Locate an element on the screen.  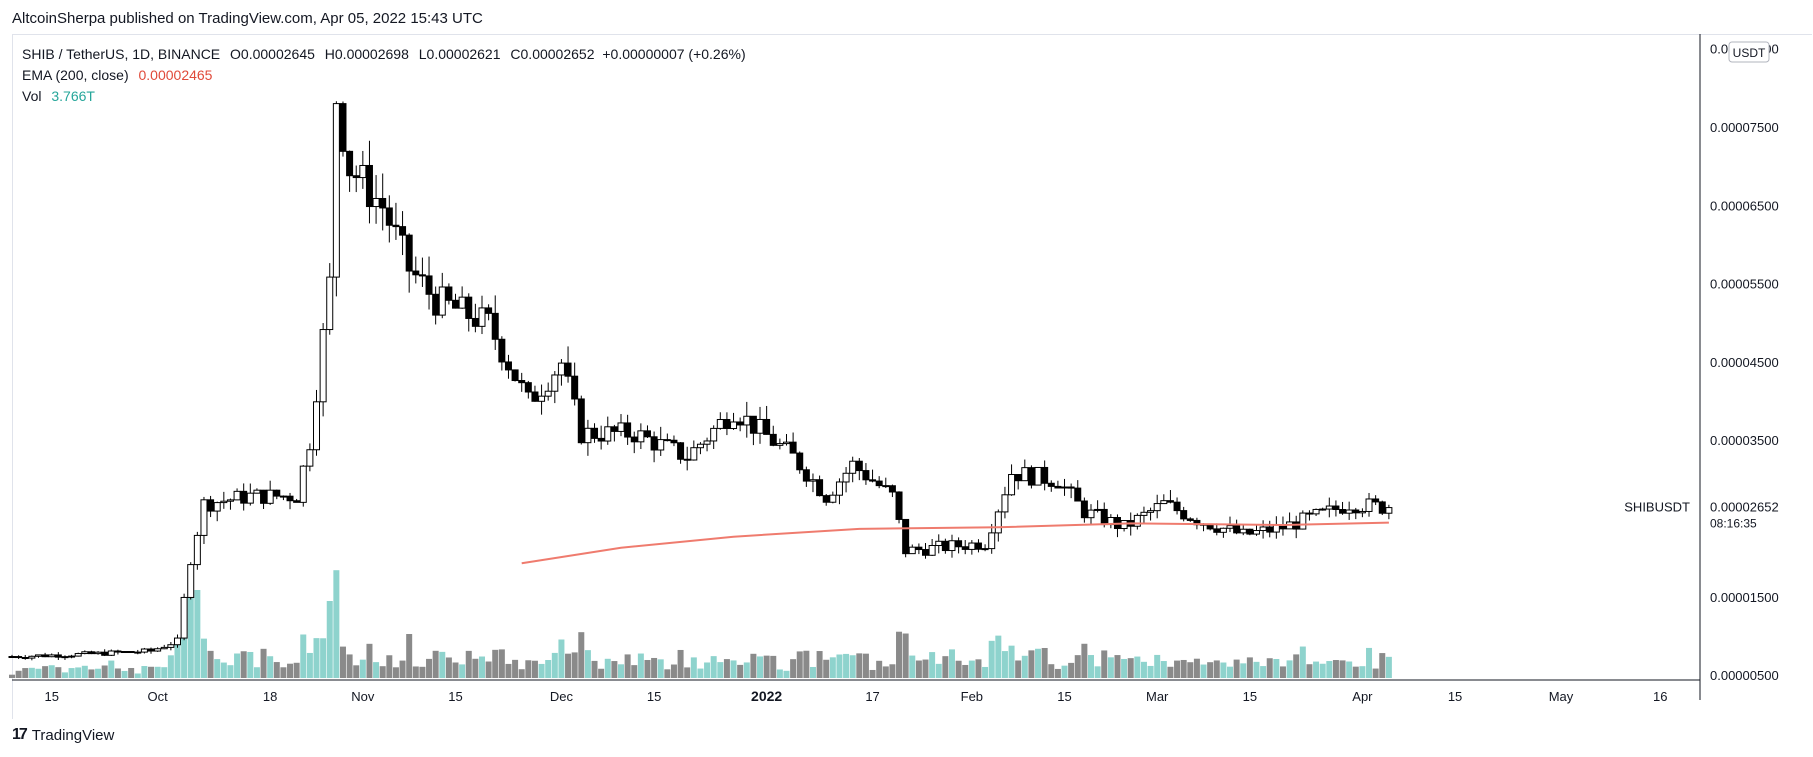
currency-badge-box is located at coordinates (1749, 52).